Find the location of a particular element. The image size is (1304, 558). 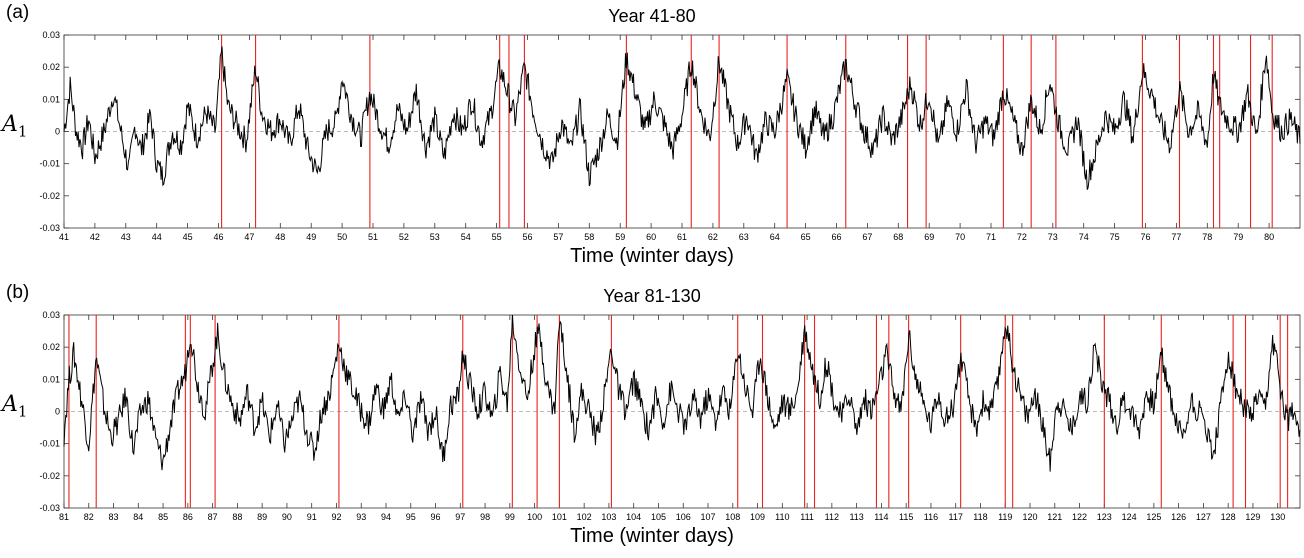

x-tick-label: 44 is located at coordinates (157, 237).